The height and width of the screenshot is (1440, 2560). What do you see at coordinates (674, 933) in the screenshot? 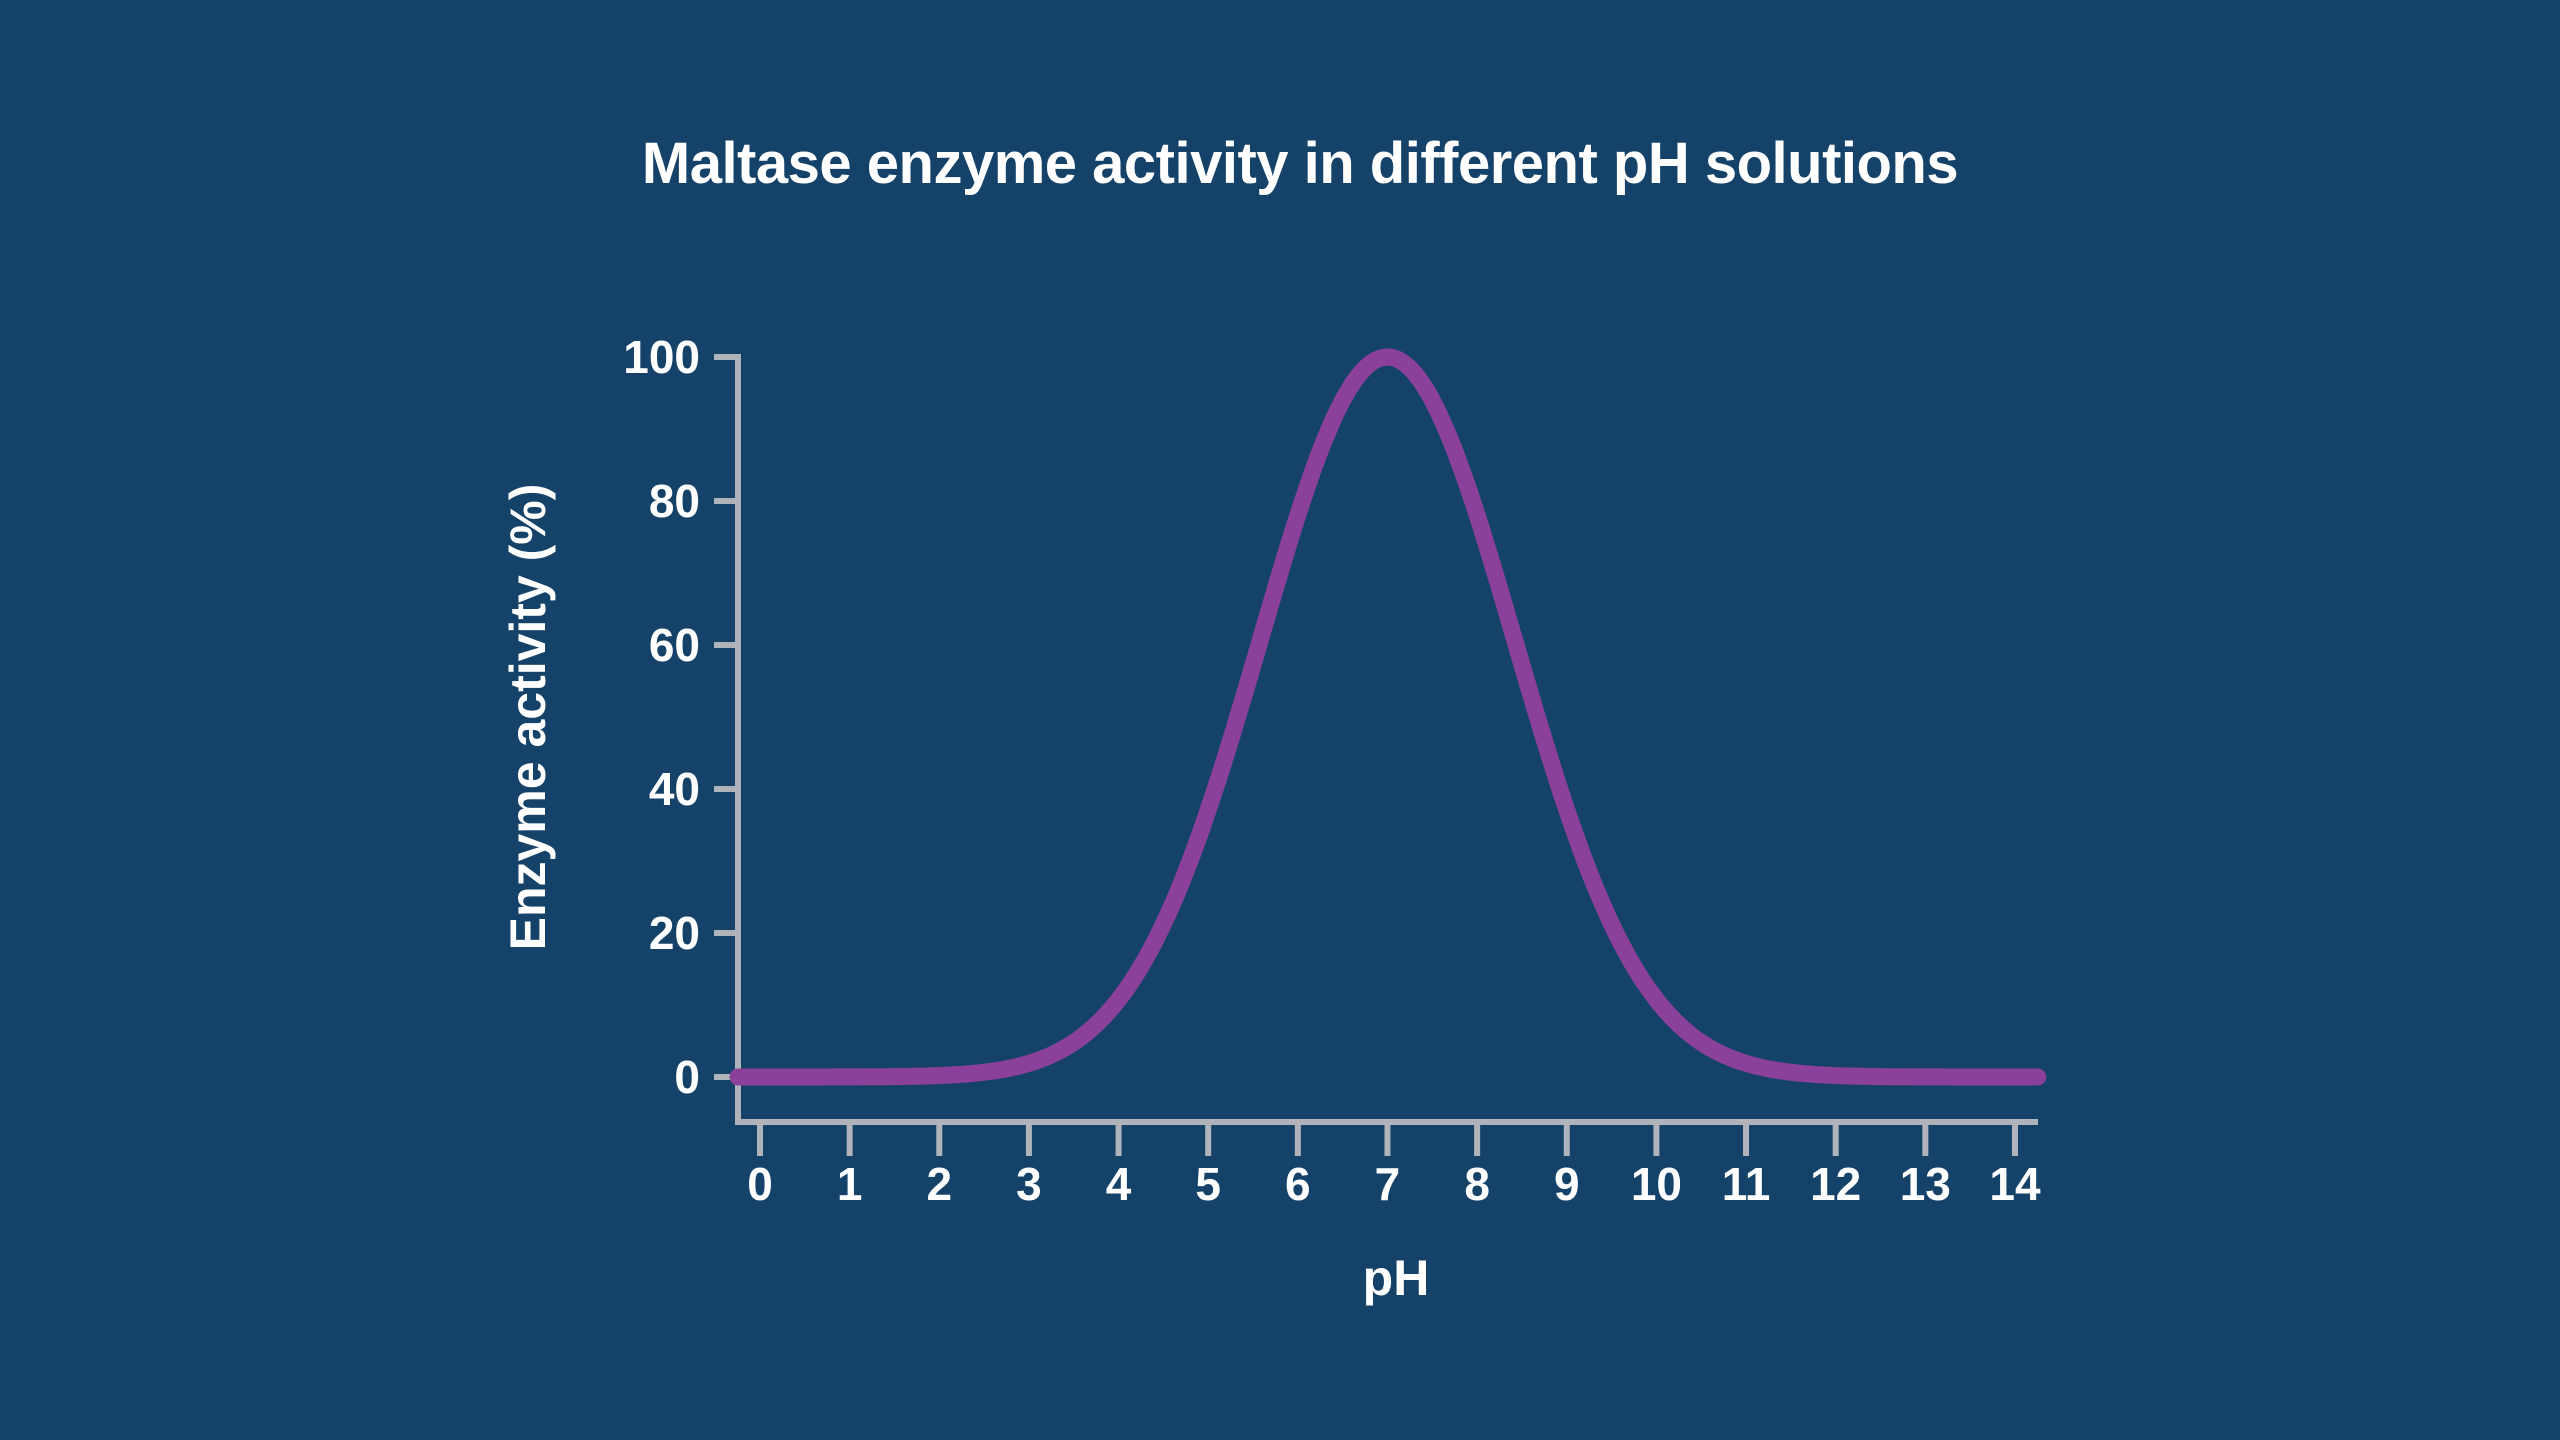
I see `y-tick-label: 20` at bounding box center [674, 933].